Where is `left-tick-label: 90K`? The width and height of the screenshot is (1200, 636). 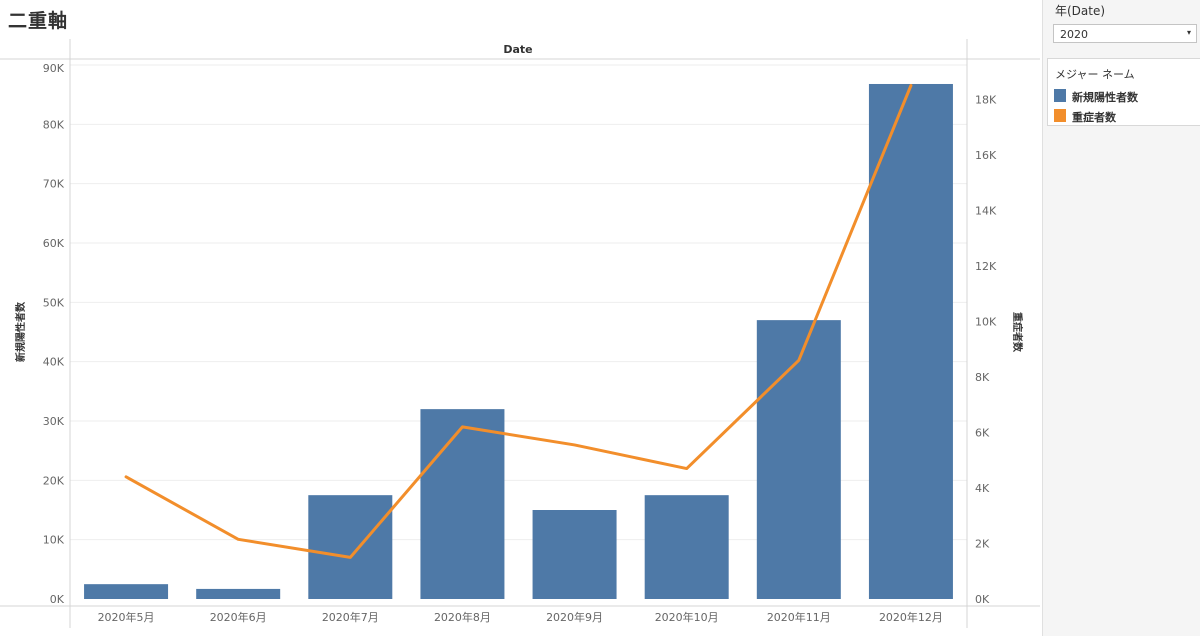
left-tick-label: 90K is located at coordinates (54, 68).